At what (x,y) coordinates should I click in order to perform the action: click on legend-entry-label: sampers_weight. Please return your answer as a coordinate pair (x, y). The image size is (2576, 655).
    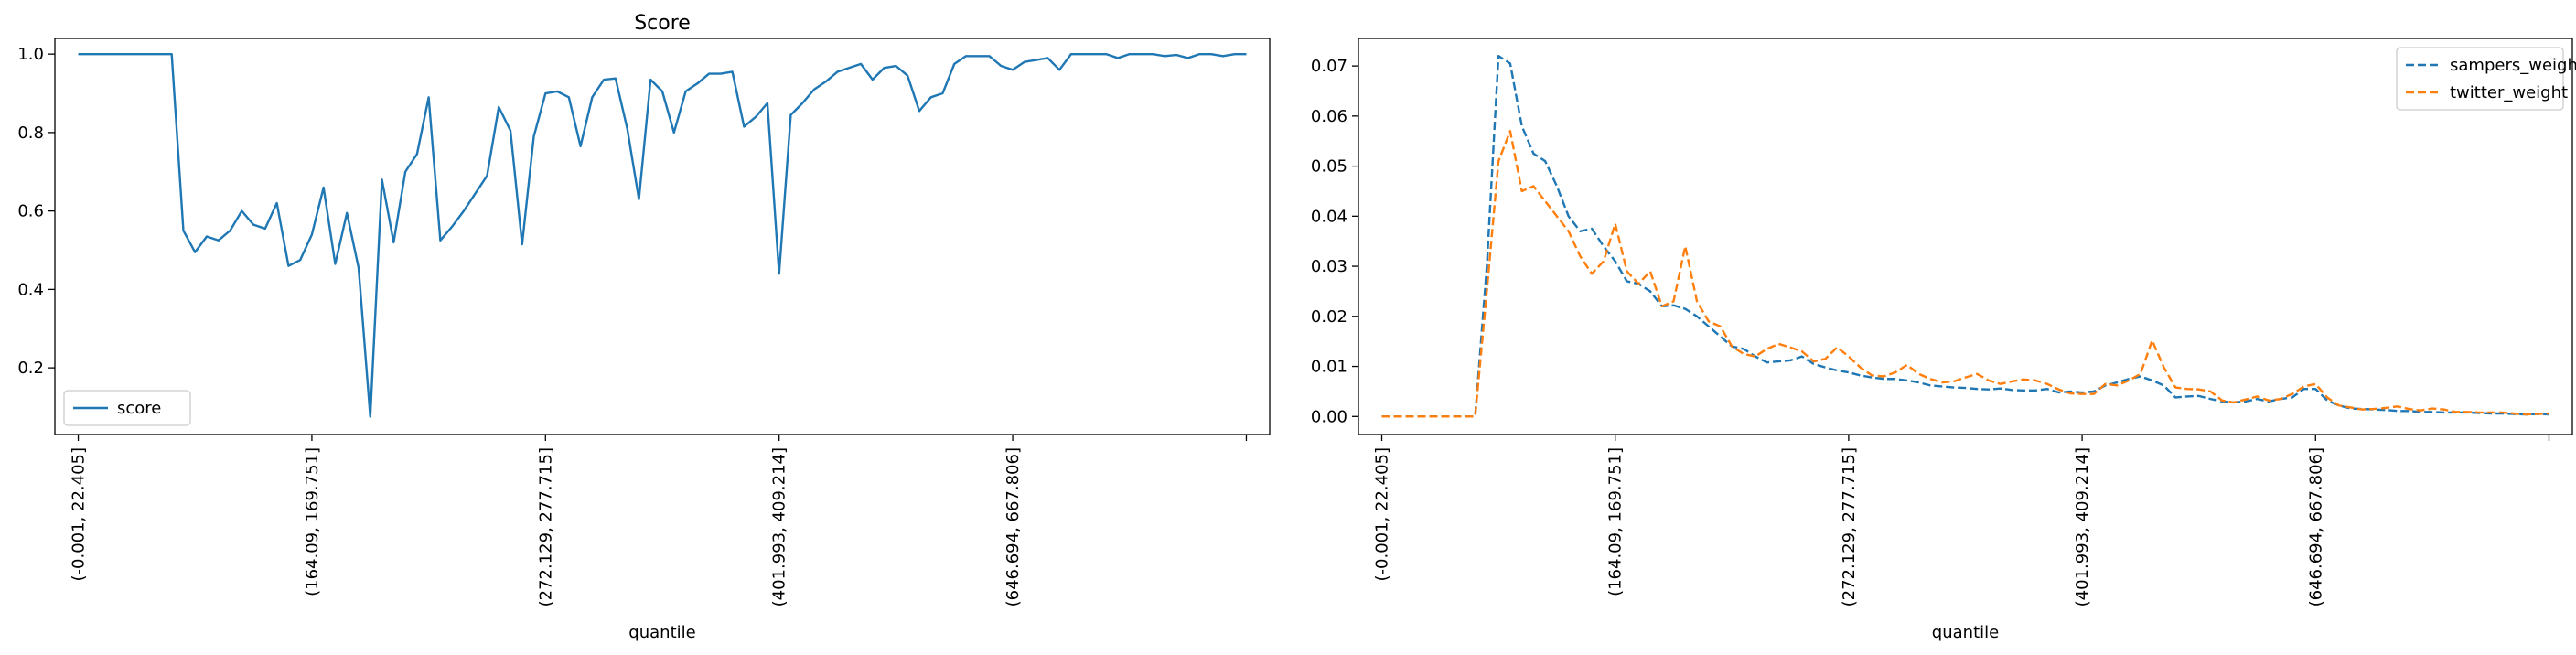
    Looking at the image, I should click on (2513, 65).